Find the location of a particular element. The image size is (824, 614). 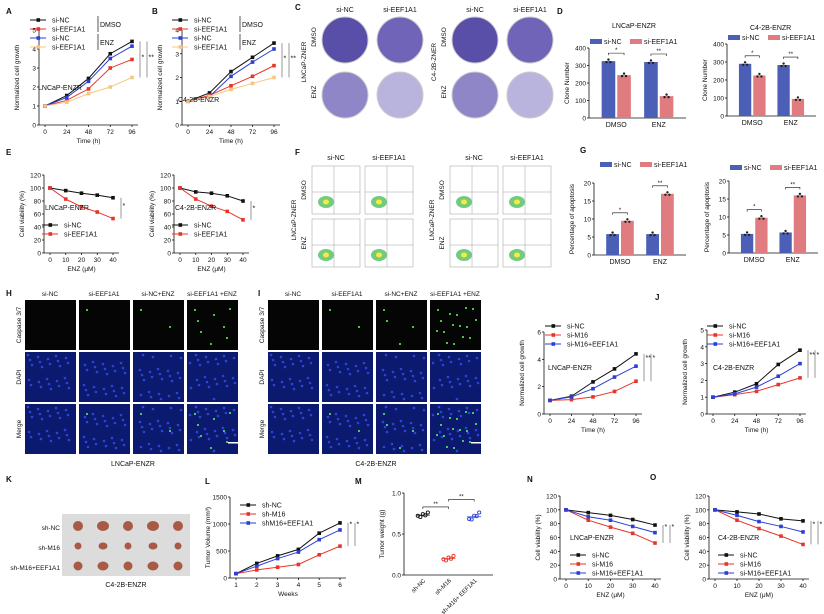

bar-dot-D1 is located at coordinates (606, 62).